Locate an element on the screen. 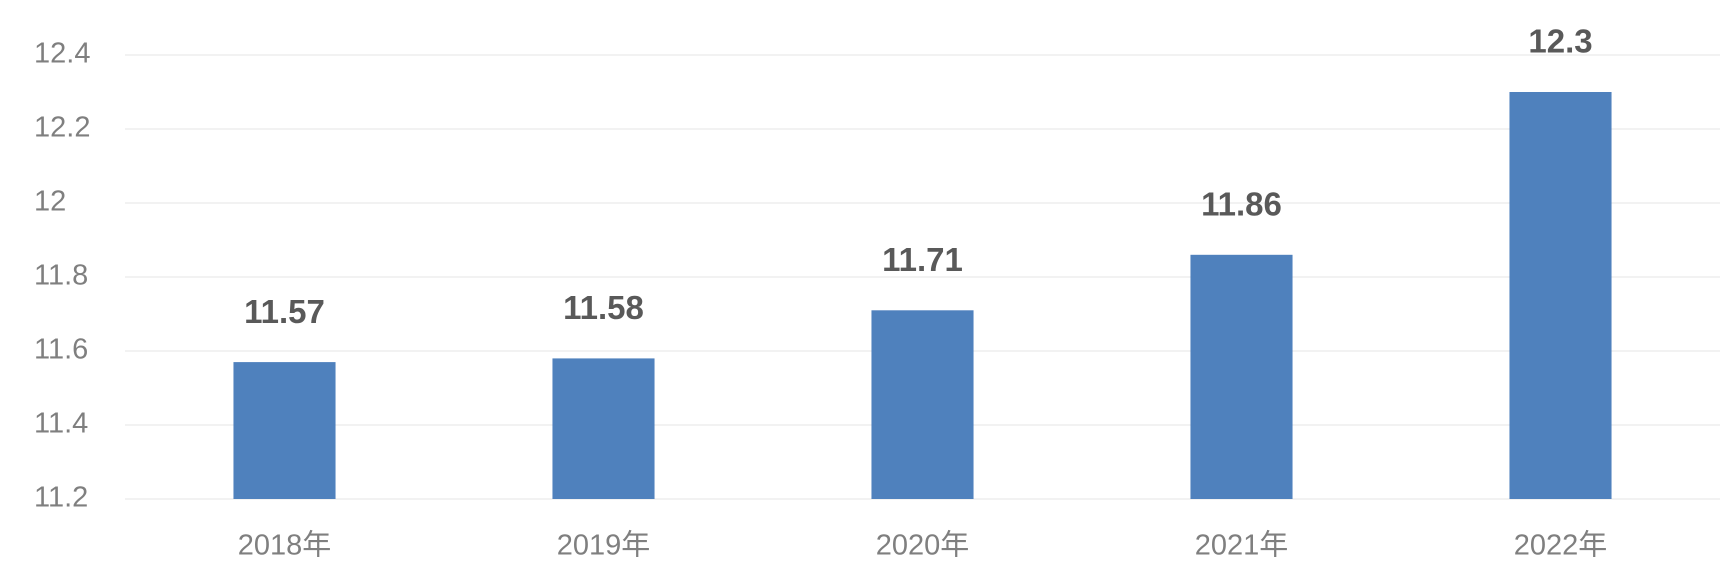  x-tick-label: 2021年 is located at coordinates (1242, 545).